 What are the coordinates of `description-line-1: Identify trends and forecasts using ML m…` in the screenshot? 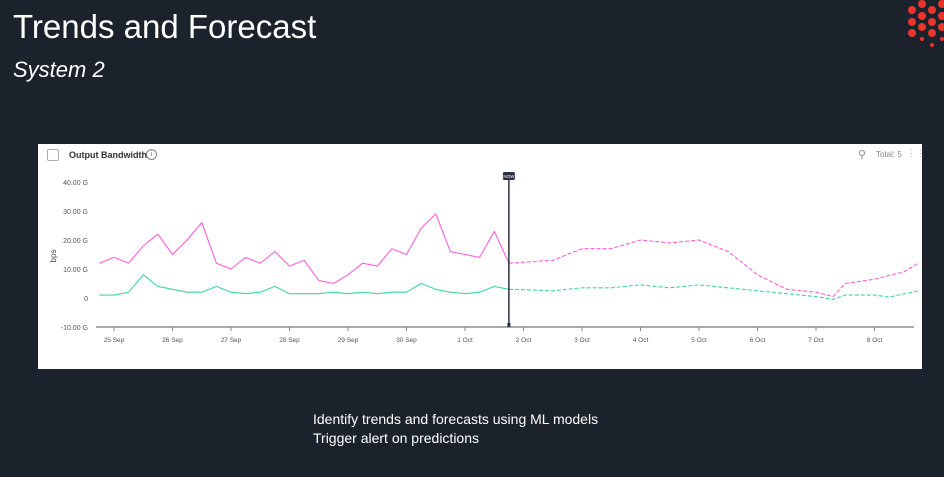 It's located at (456, 419).